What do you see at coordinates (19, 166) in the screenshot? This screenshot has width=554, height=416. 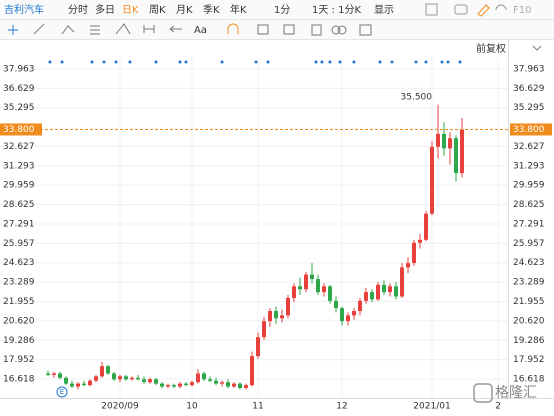 I see `y-tick-label: 31.293` at bounding box center [19, 166].